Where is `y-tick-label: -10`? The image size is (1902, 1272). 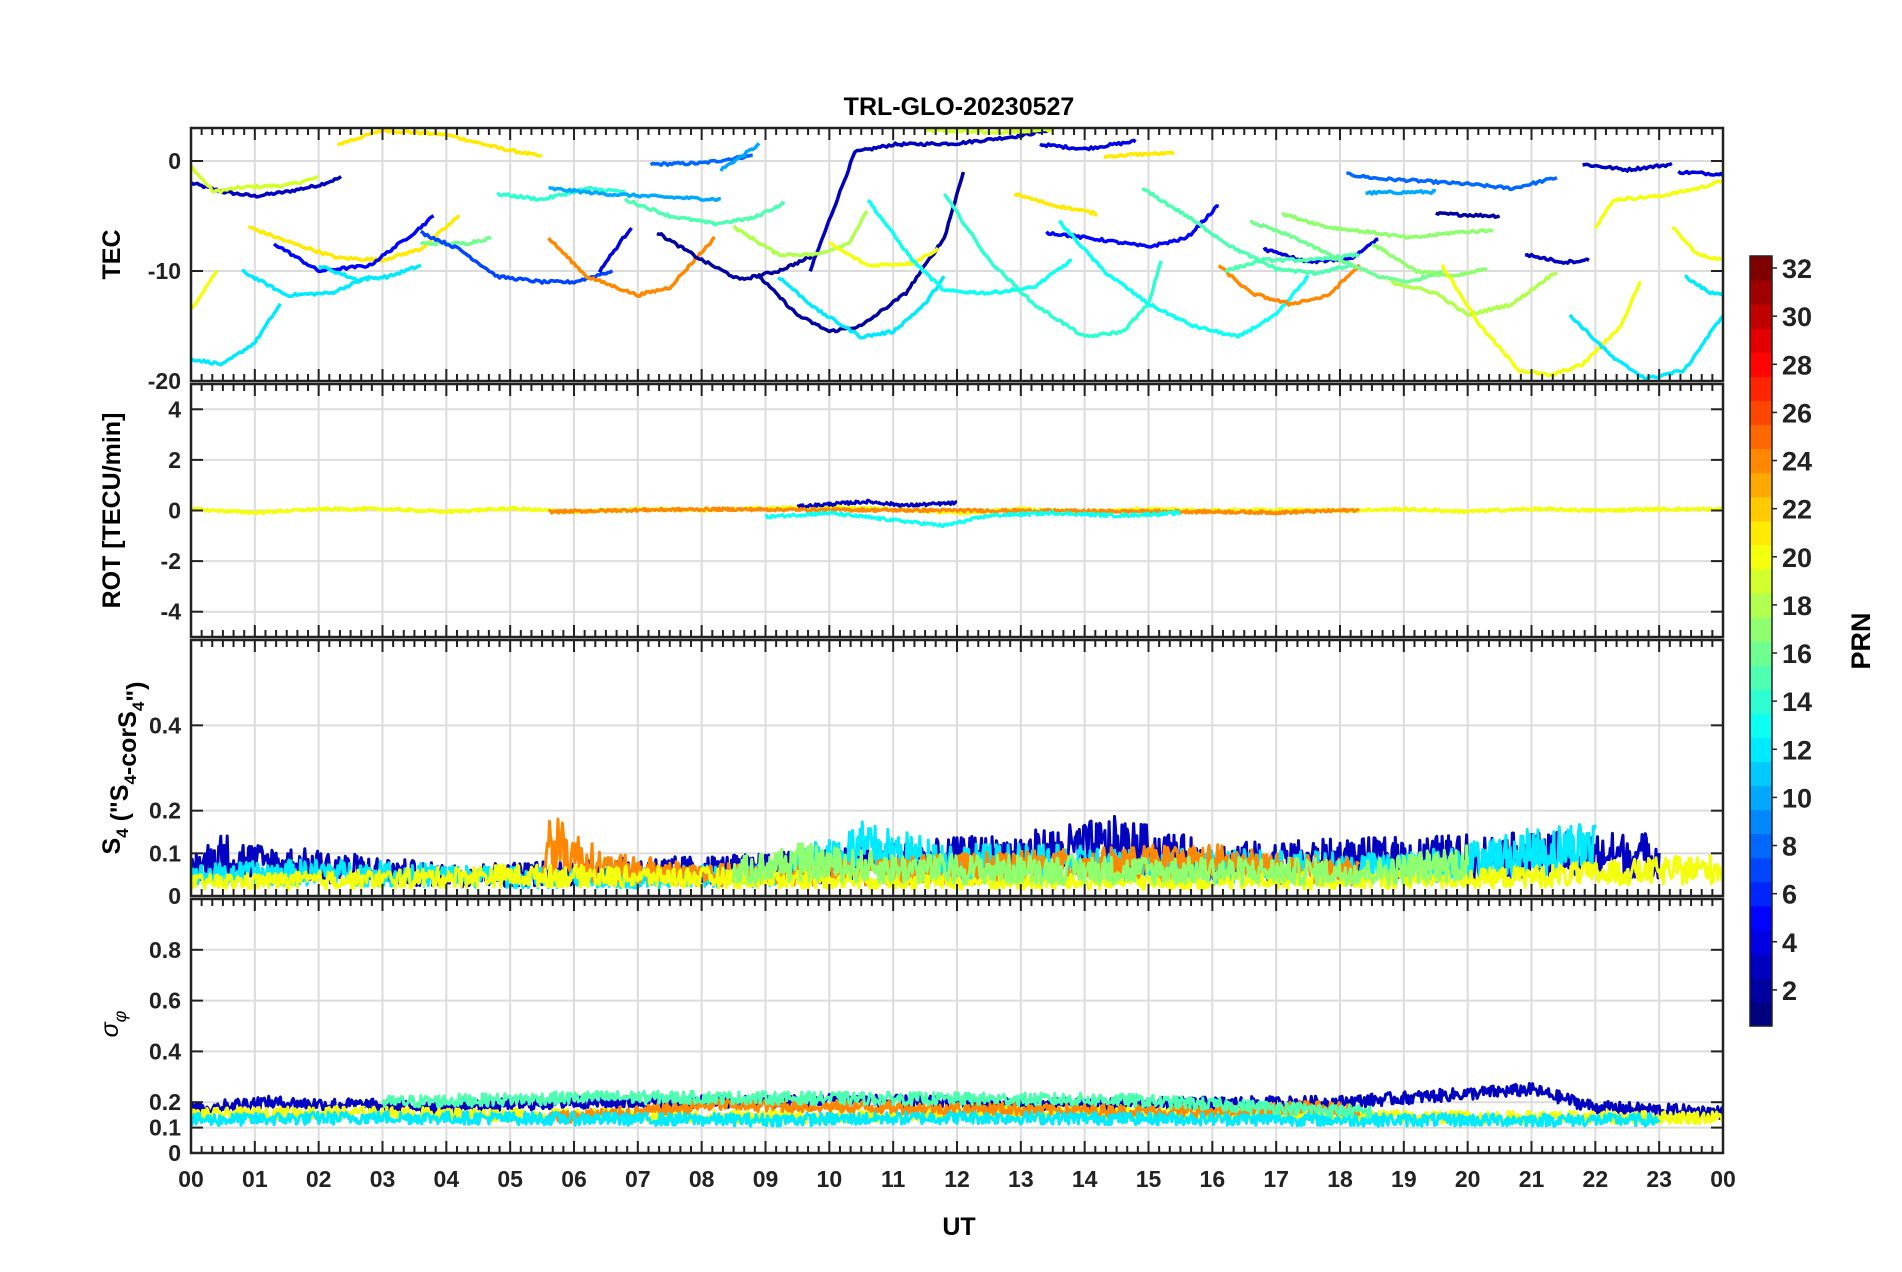 y-tick-label: -10 is located at coordinates (164, 271).